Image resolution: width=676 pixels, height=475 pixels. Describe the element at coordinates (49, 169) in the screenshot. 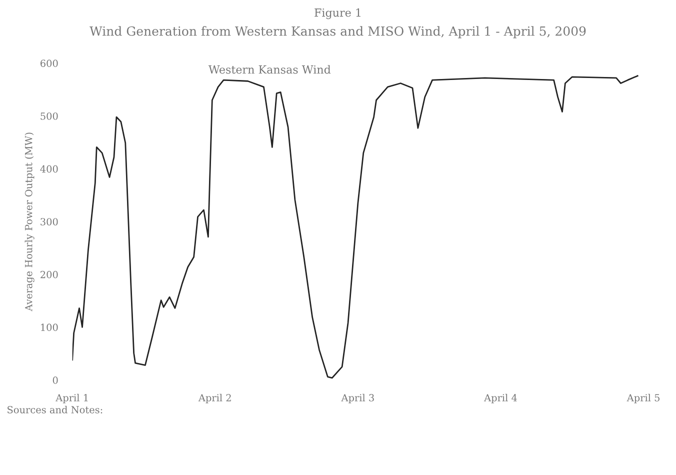

I see `y-tick-label: 400` at that location.